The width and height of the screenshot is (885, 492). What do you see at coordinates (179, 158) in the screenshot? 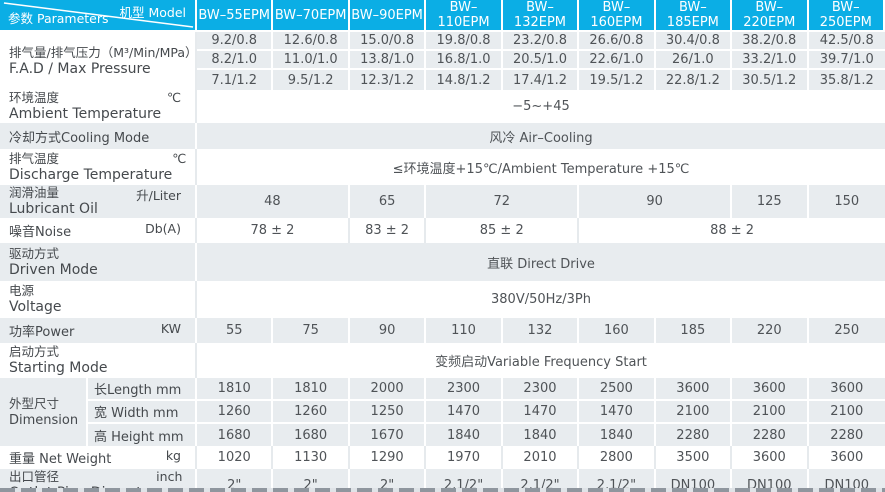
I see `discharge-unit: ℃` at bounding box center [179, 158].